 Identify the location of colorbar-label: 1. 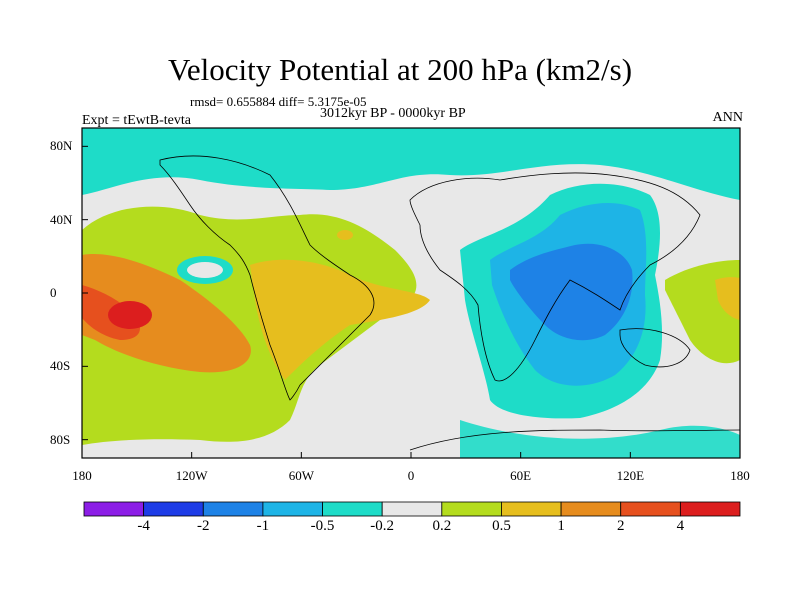
(561, 526).